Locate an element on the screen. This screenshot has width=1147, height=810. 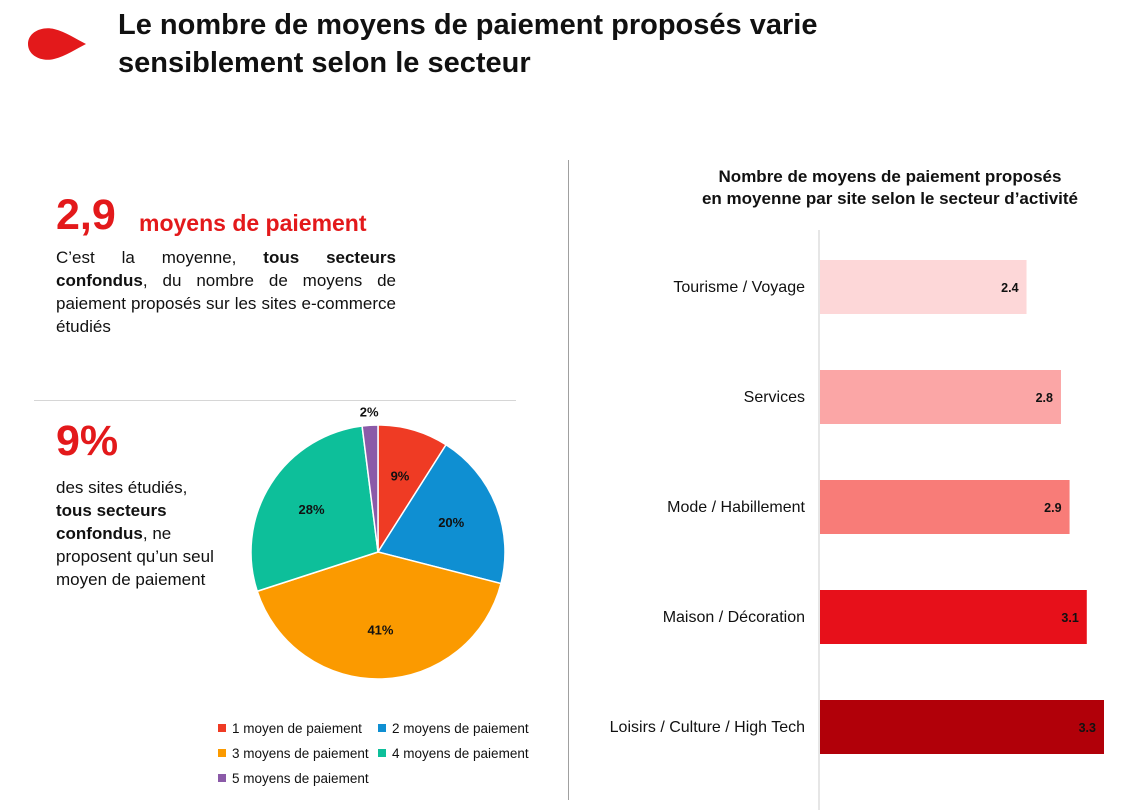
average-value: 2,9 is located at coordinates (86, 215).